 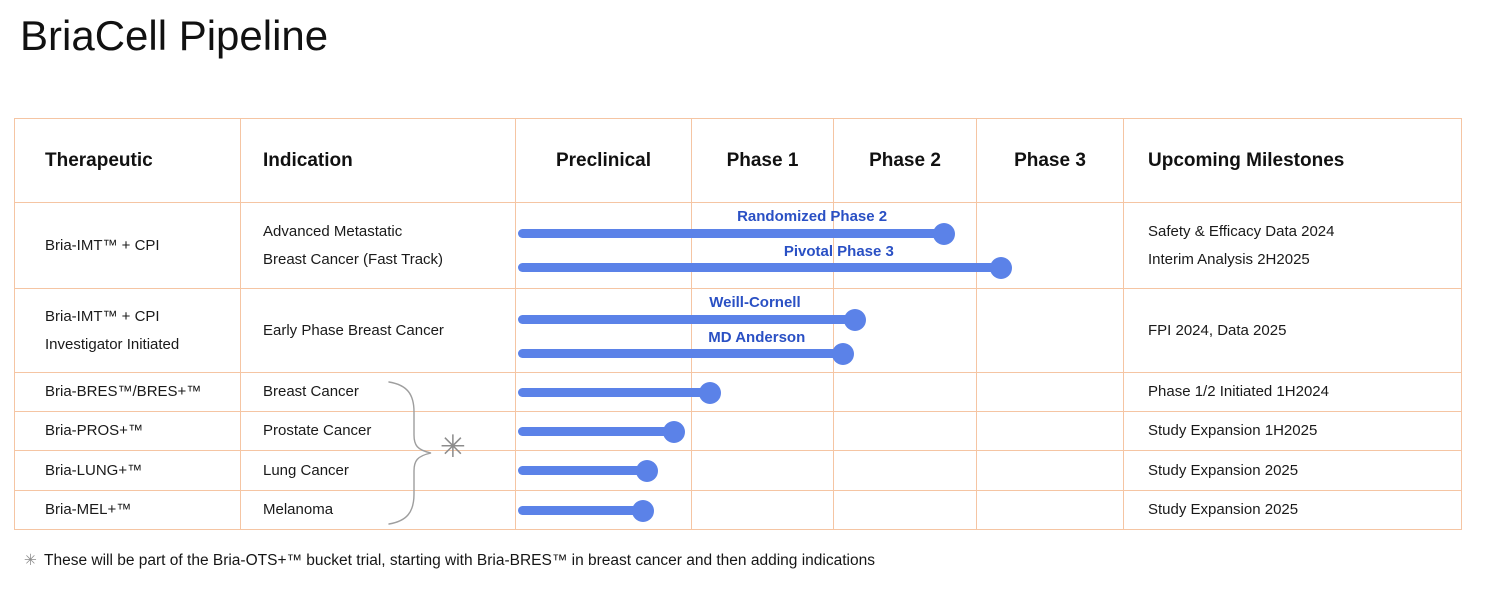 What do you see at coordinates (905, 160) in the screenshot?
I see `col-header-phase2: Phase 2` at bounding box center [905, 160].